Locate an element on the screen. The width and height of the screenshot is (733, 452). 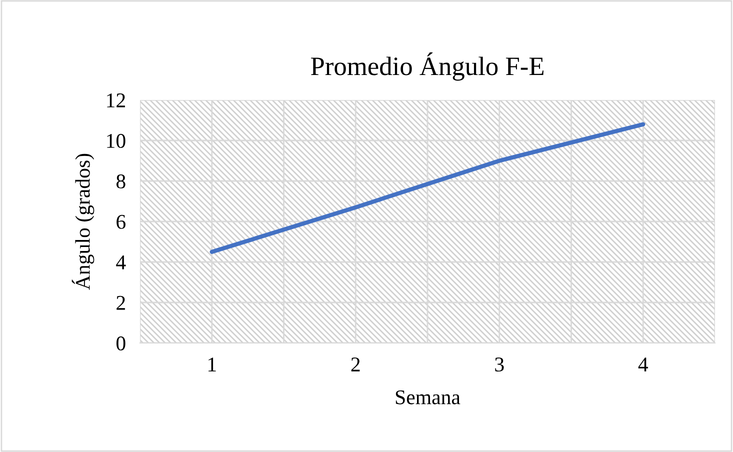
y-tick-label: 2 is located at coordinates (120, 303).